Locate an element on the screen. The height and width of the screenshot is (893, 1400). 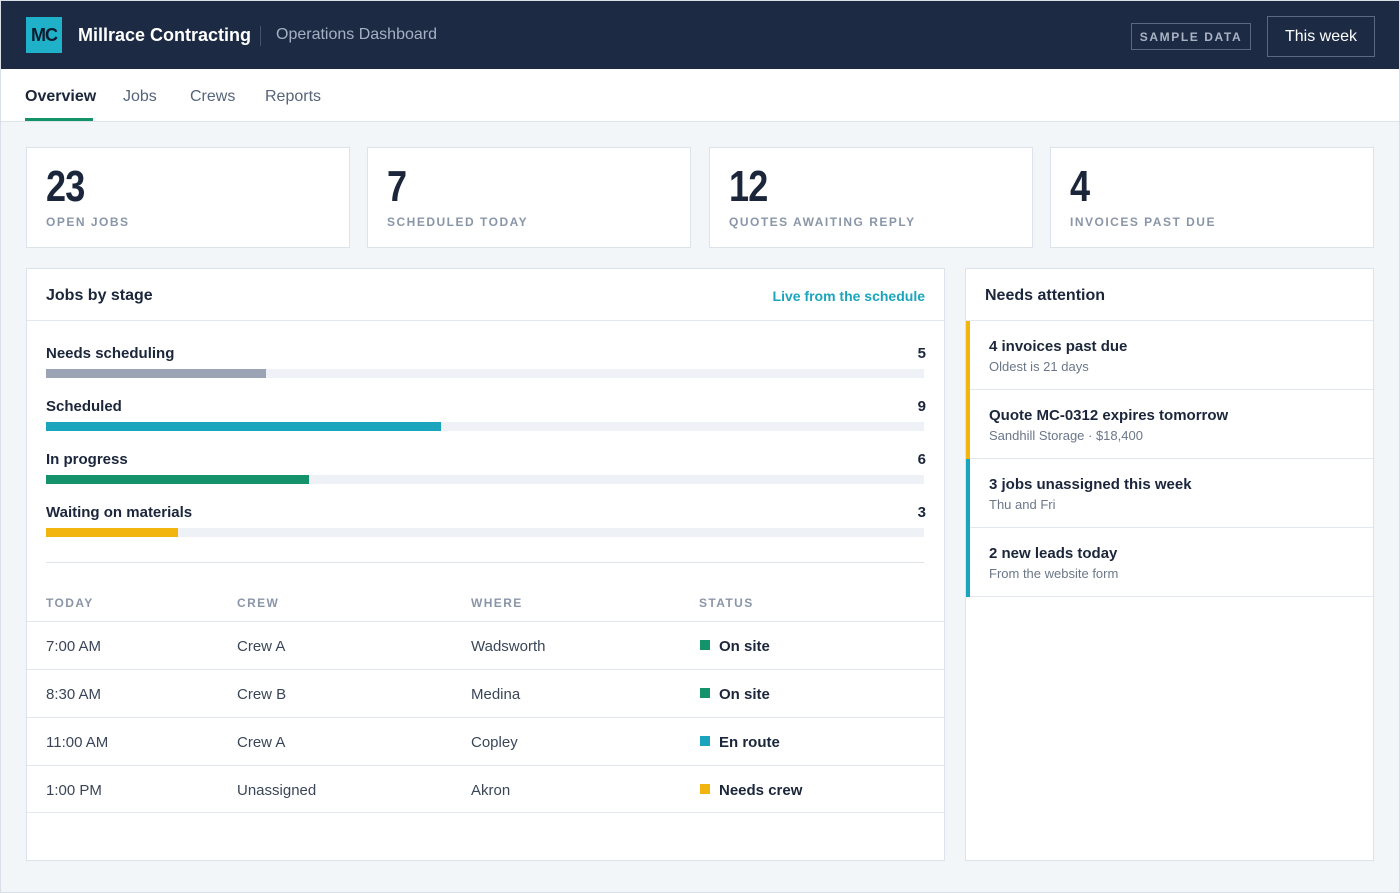
table-row: 1:00 PM Unassigned Akron Needs crew is located at coordinates (485, 789).